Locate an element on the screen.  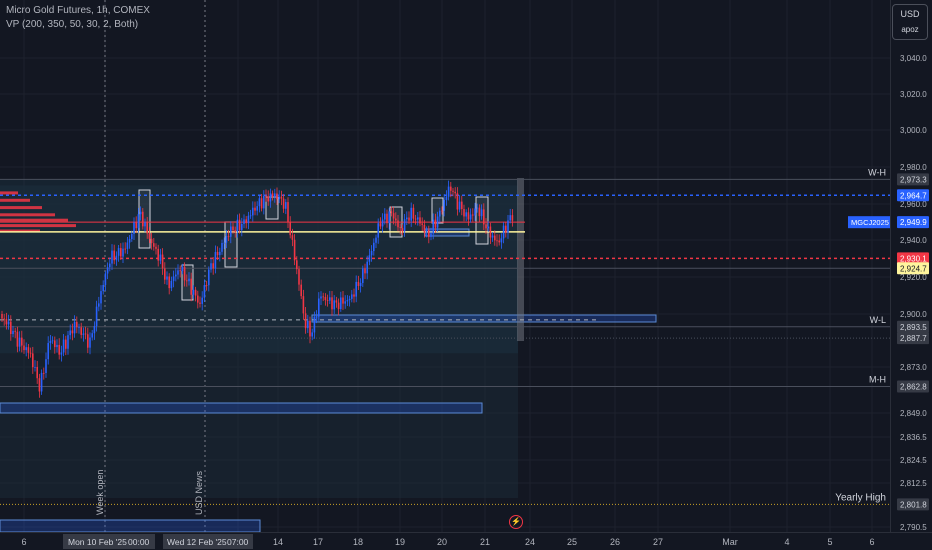
price-tick: 3,040.0 is located at coordinates (913, 58).